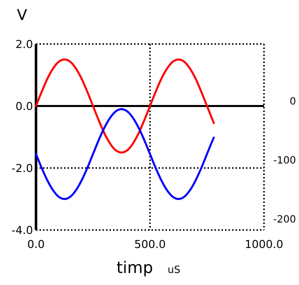  I want to click on x-tick-label: 1000.0, so click(264, 244).